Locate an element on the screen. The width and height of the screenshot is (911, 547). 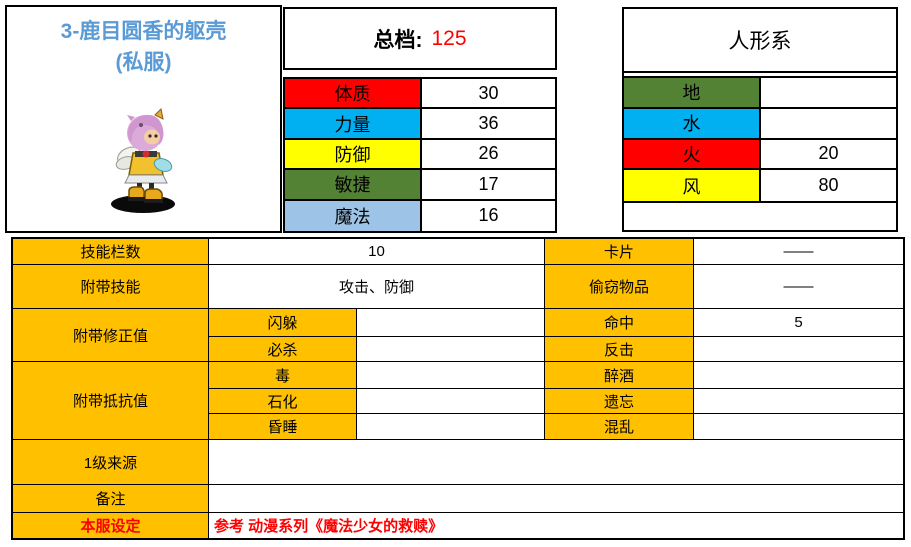
drunk-label: 醉酒 is located at coordinates (619, 375).